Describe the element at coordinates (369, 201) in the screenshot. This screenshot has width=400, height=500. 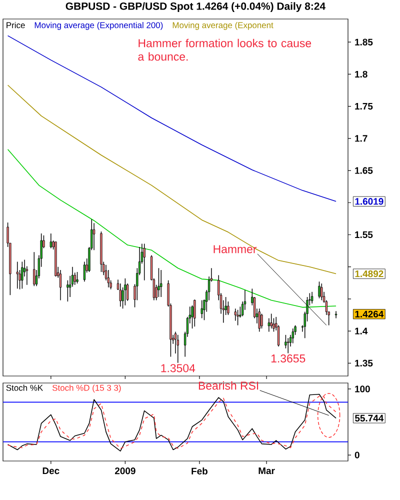
I see `annotation: 1.6019` at that location.